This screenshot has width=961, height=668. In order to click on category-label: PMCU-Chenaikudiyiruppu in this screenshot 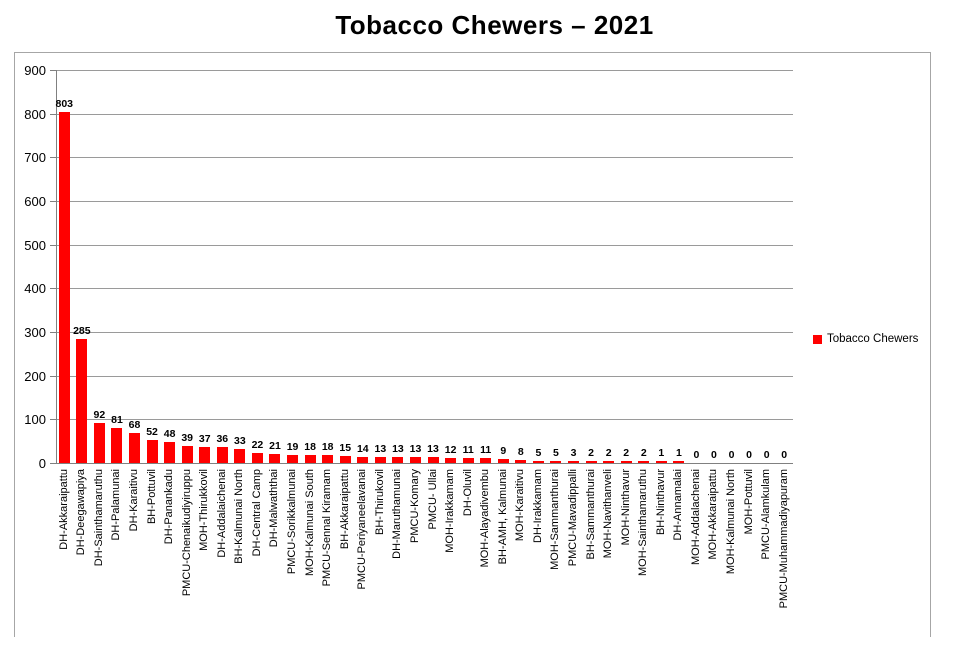, I will do `click(186, 533)`.